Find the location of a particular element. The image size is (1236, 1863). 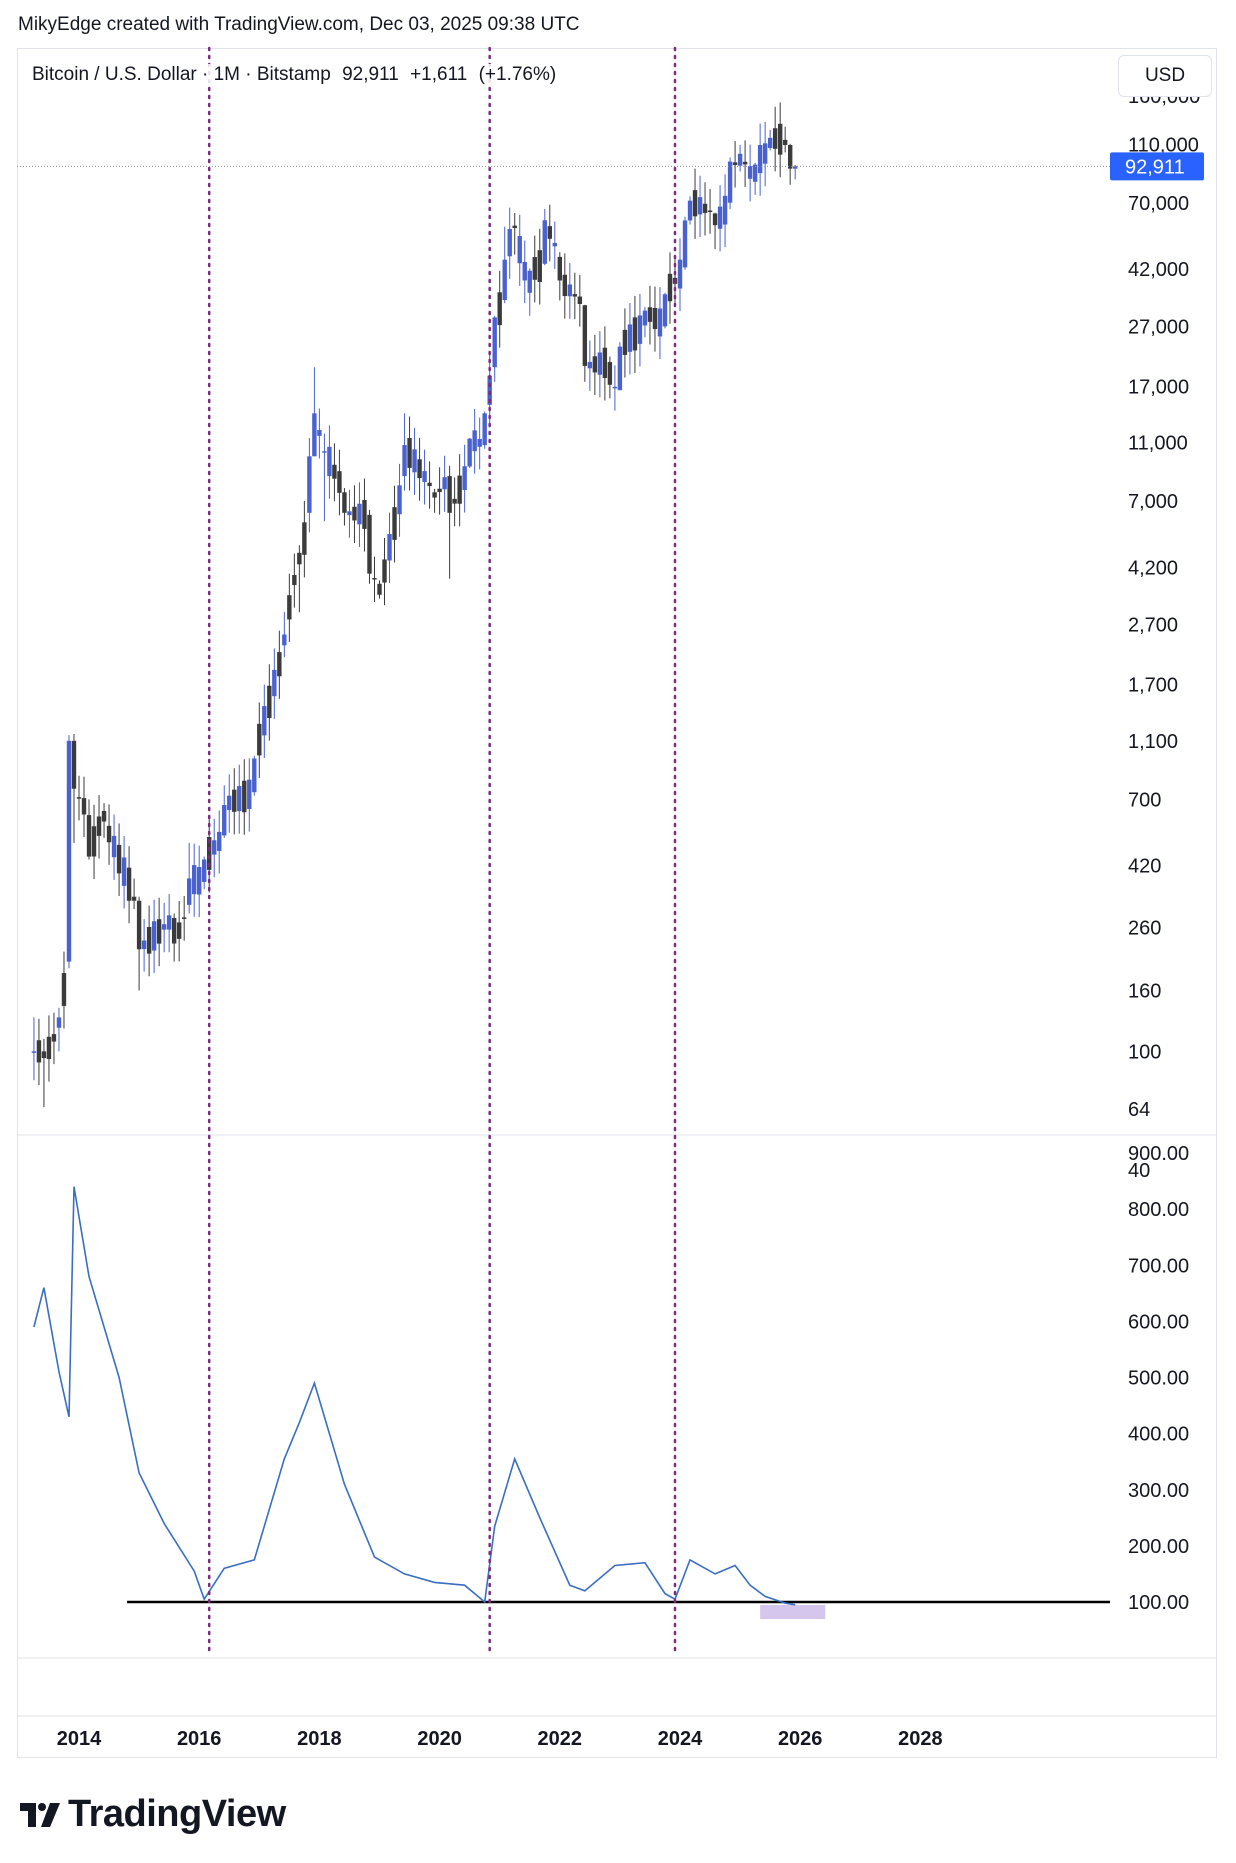

price-tick-label: 17,000 is located at coordinates (1158, 387).